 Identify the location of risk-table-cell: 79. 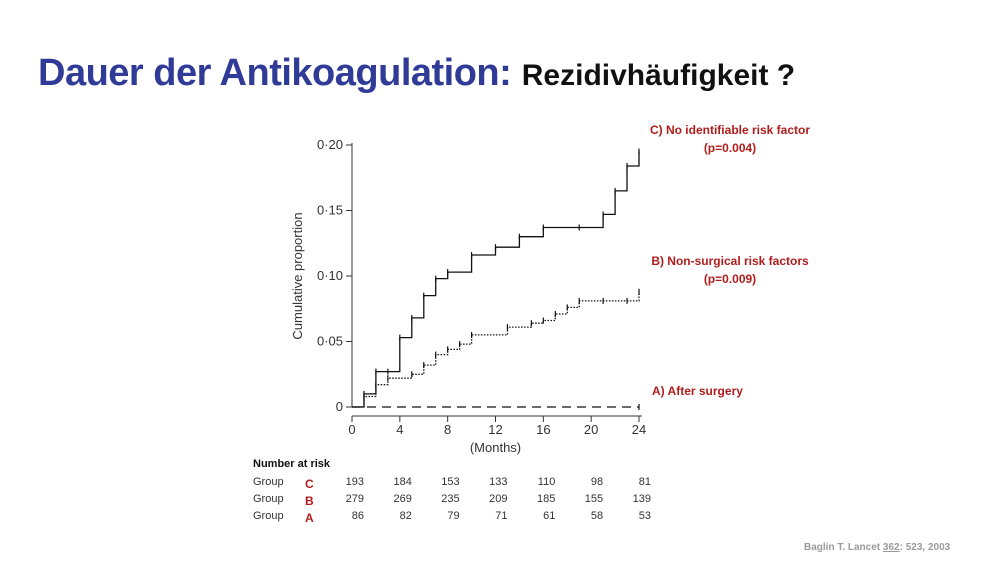
(453, 516).